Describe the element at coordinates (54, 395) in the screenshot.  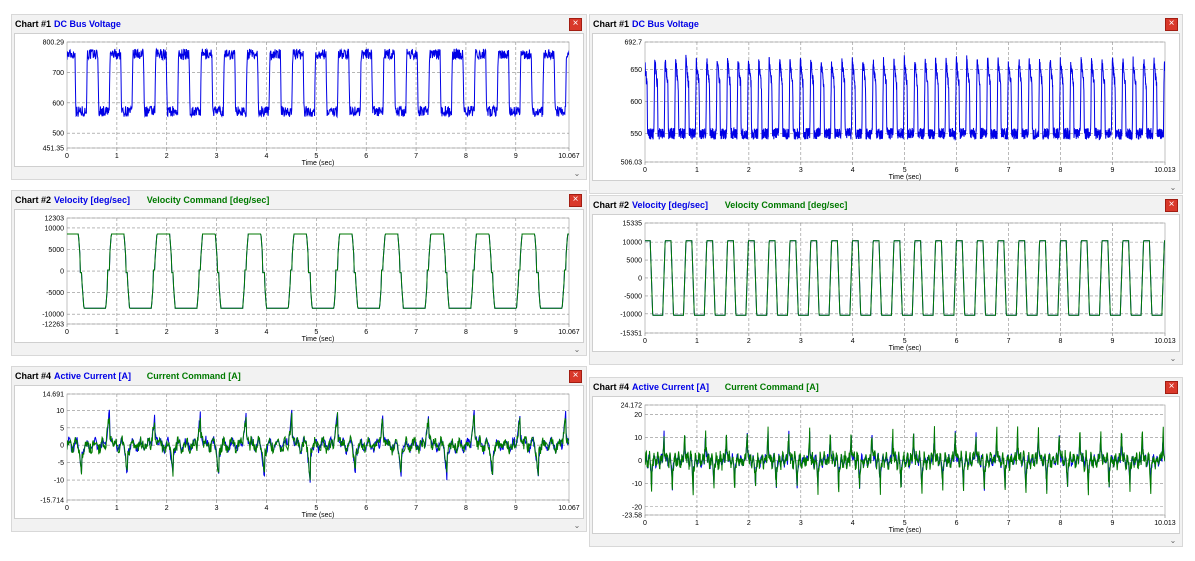
I see `y-tick-label: 14.691` at that location.